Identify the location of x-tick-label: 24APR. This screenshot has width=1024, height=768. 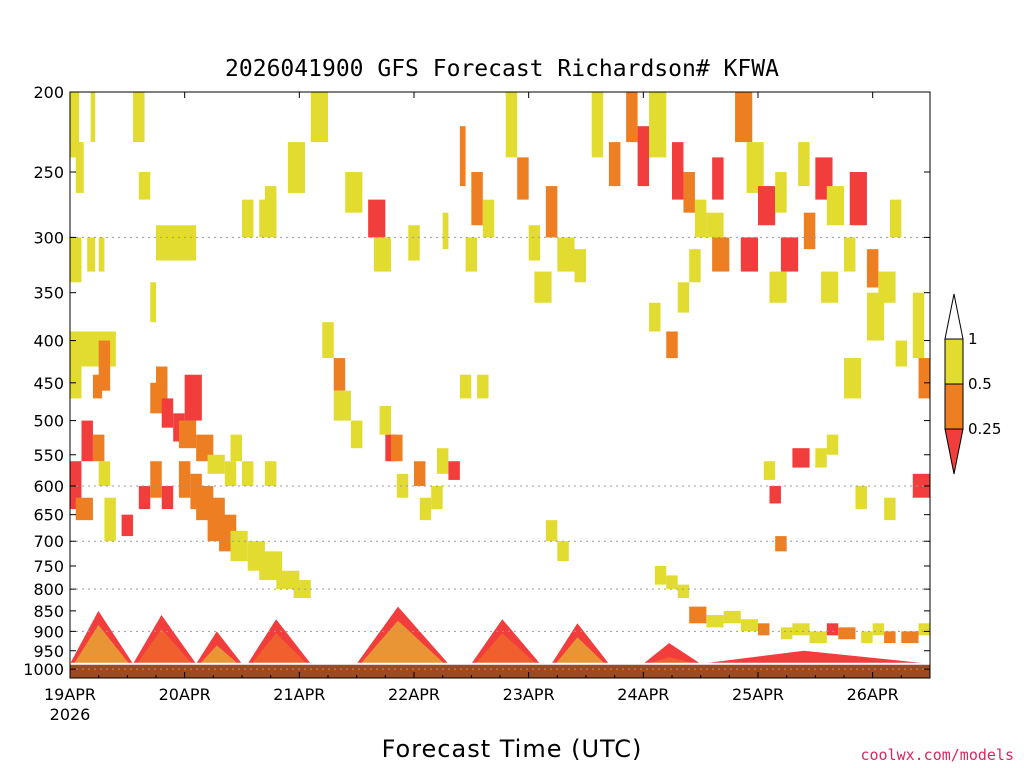
(643, 694).